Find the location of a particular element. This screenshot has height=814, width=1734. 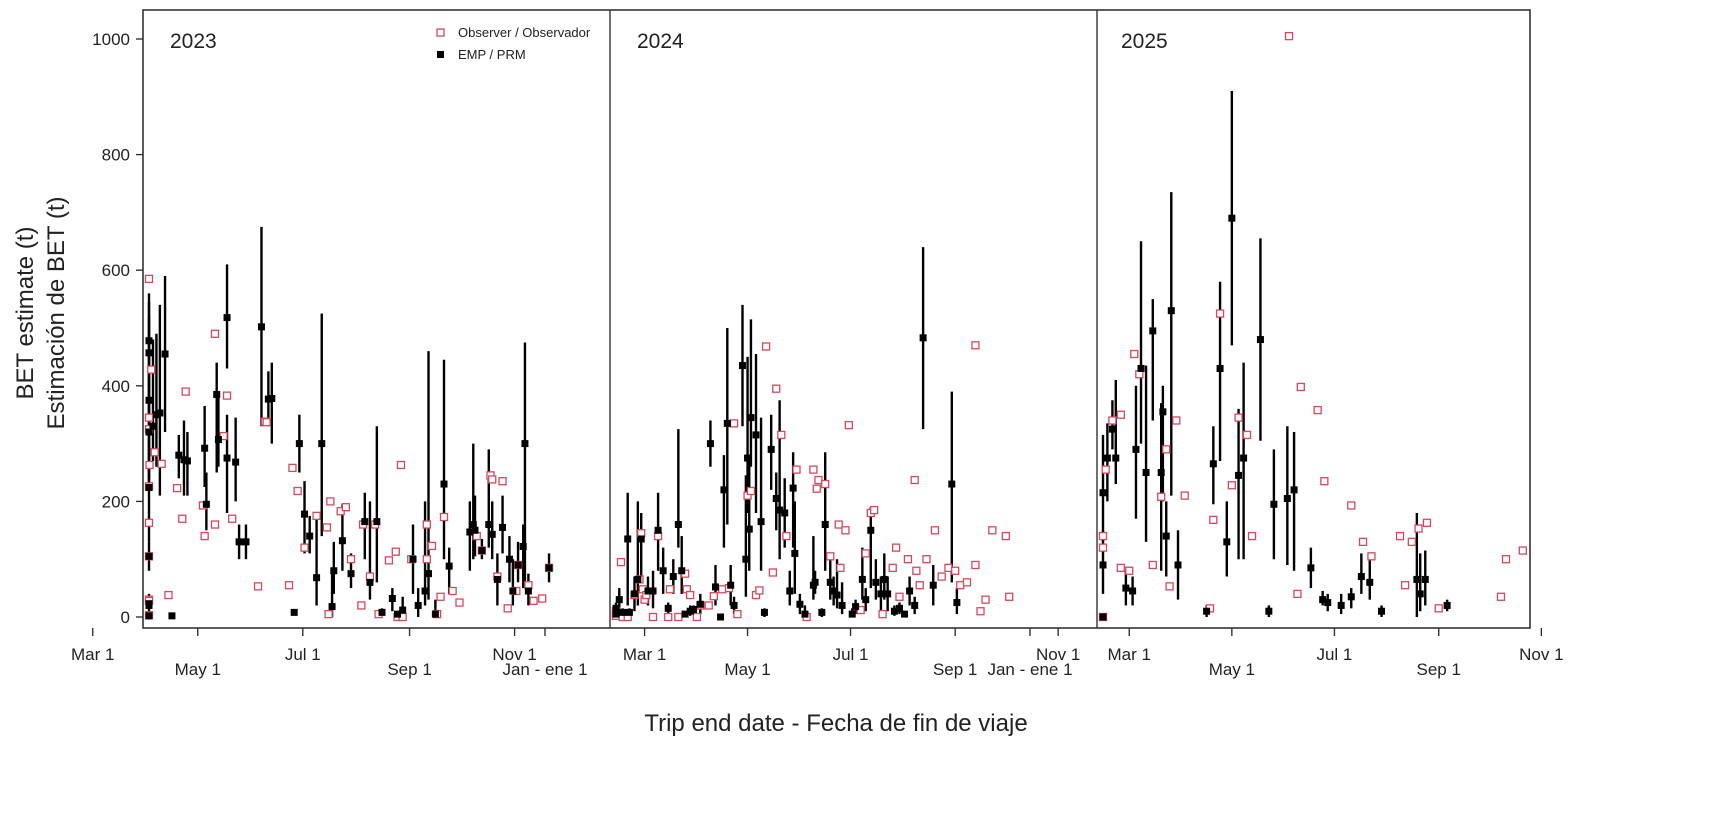

x-tick-label: Nov 1 is located at coordinates (514, 654).